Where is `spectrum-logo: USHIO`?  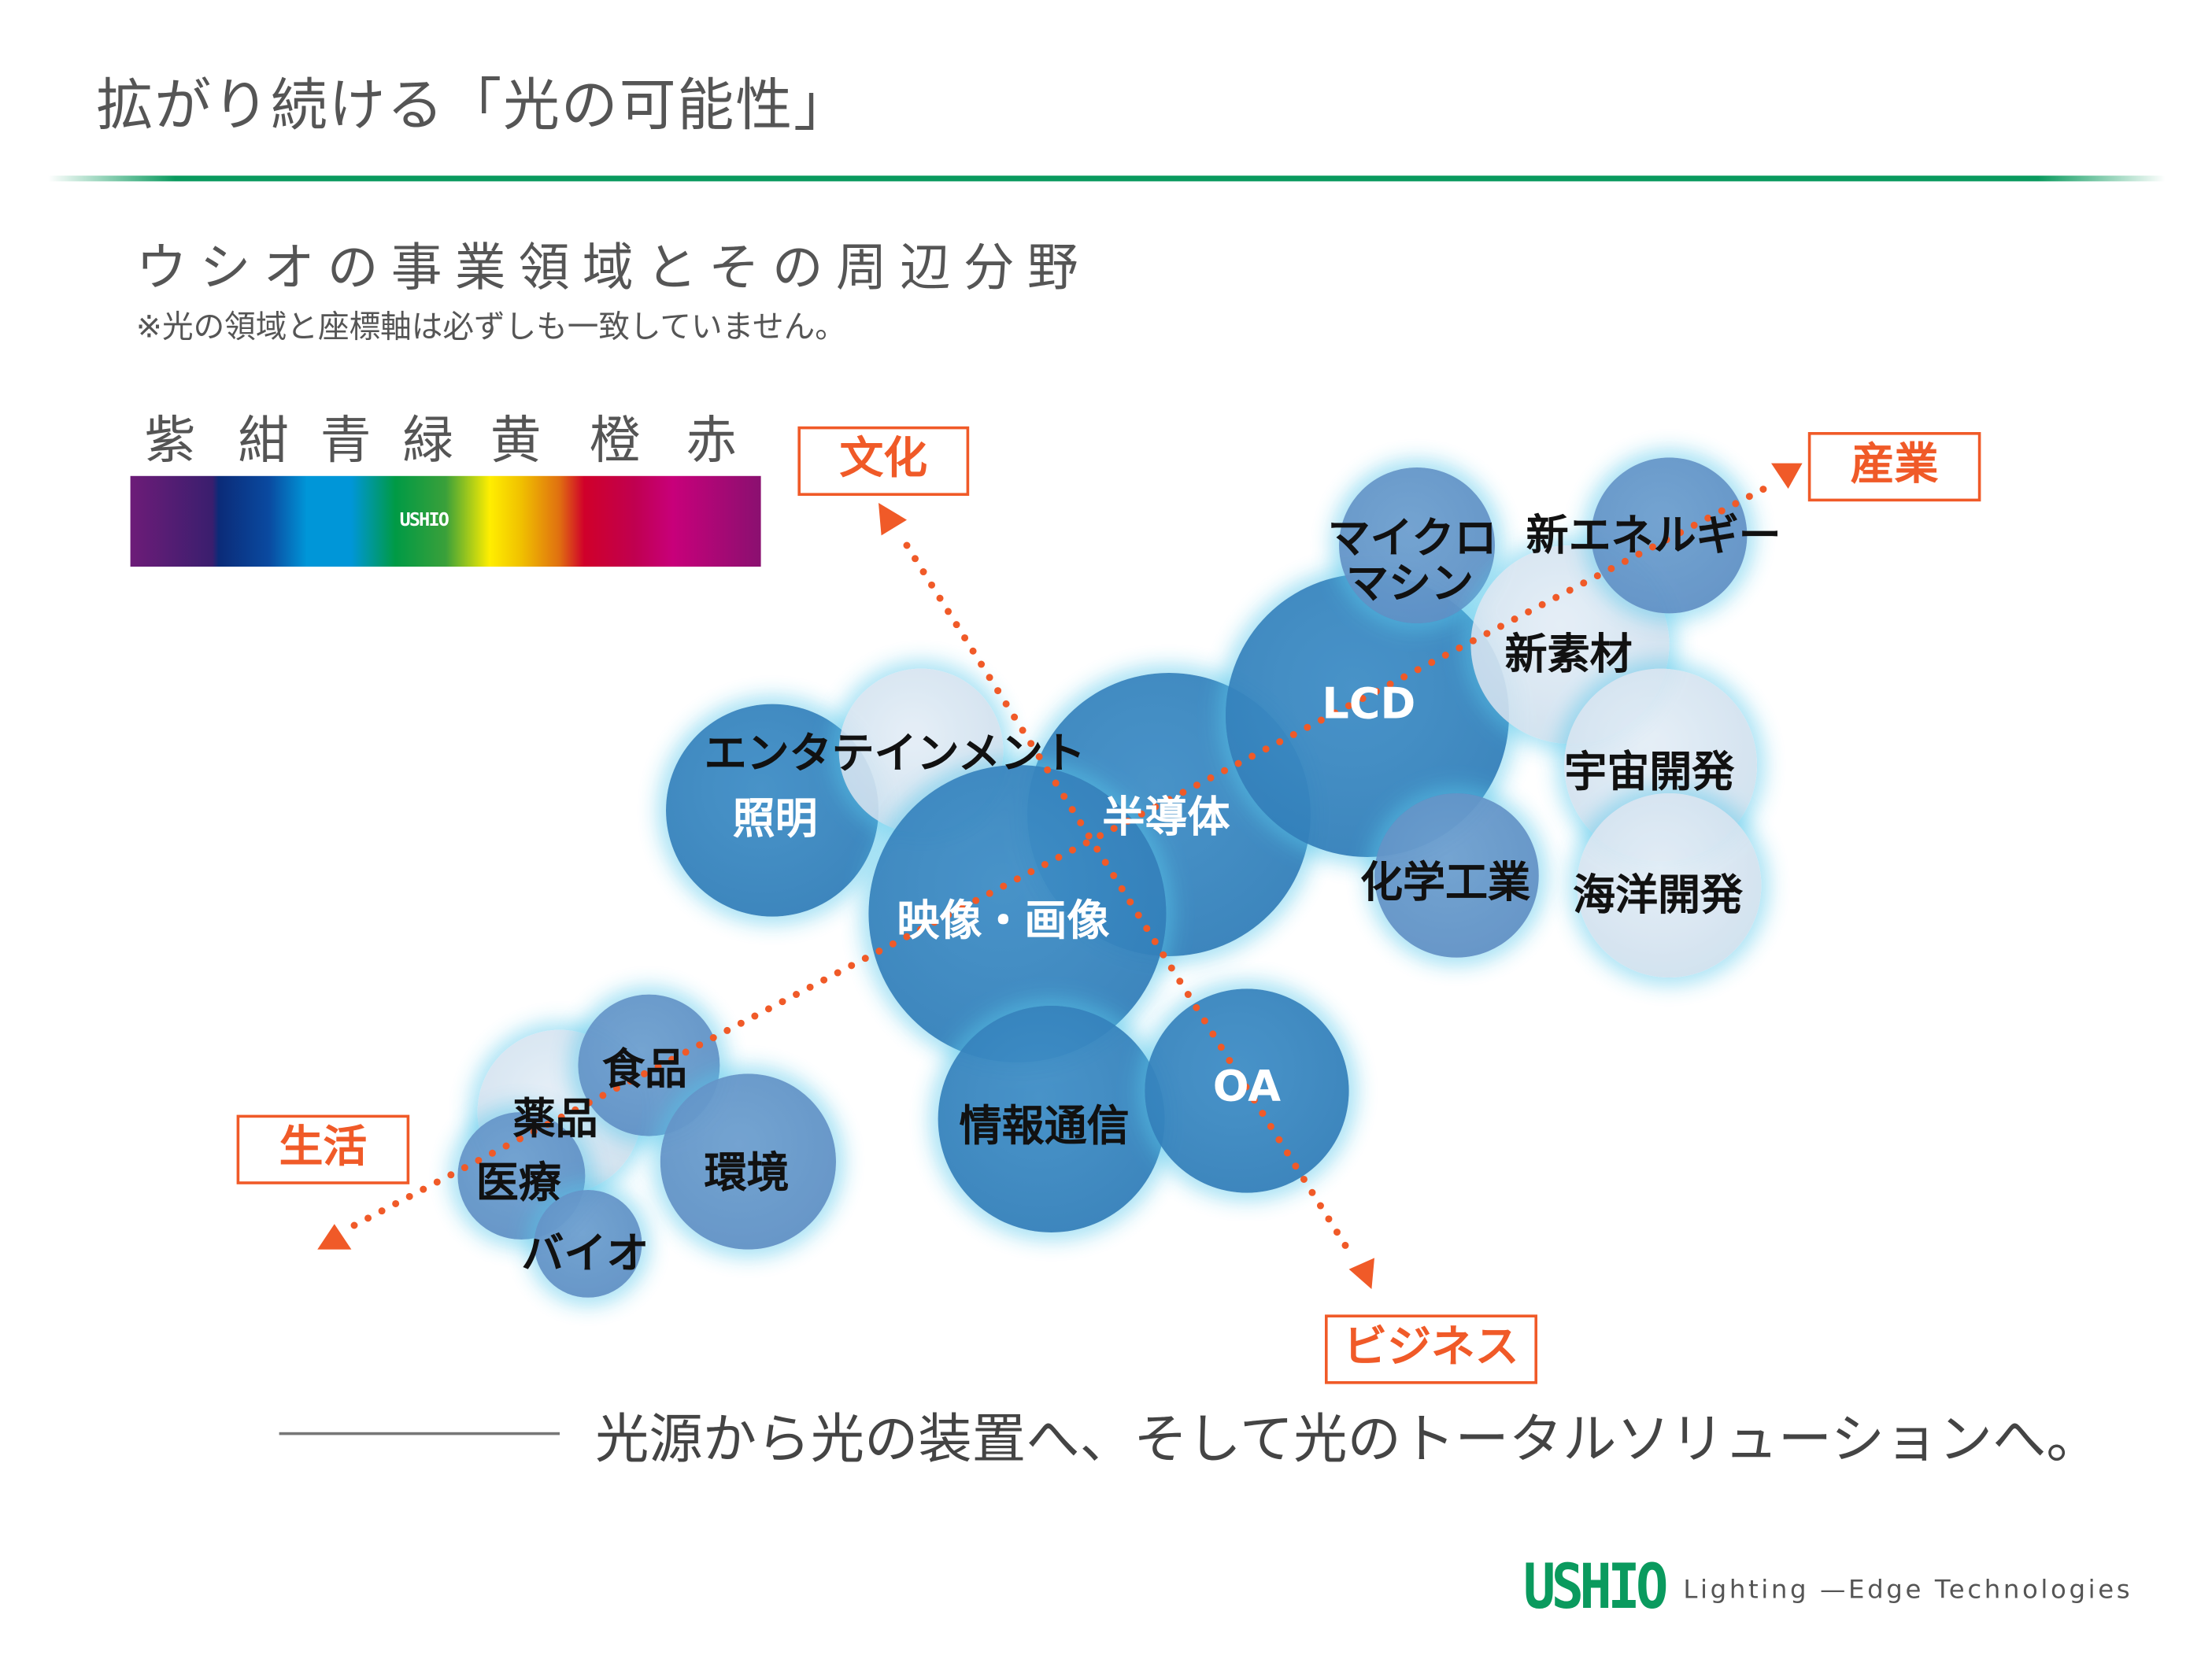 spectrum-logo: USHIO is located at coordinates (424, 520).